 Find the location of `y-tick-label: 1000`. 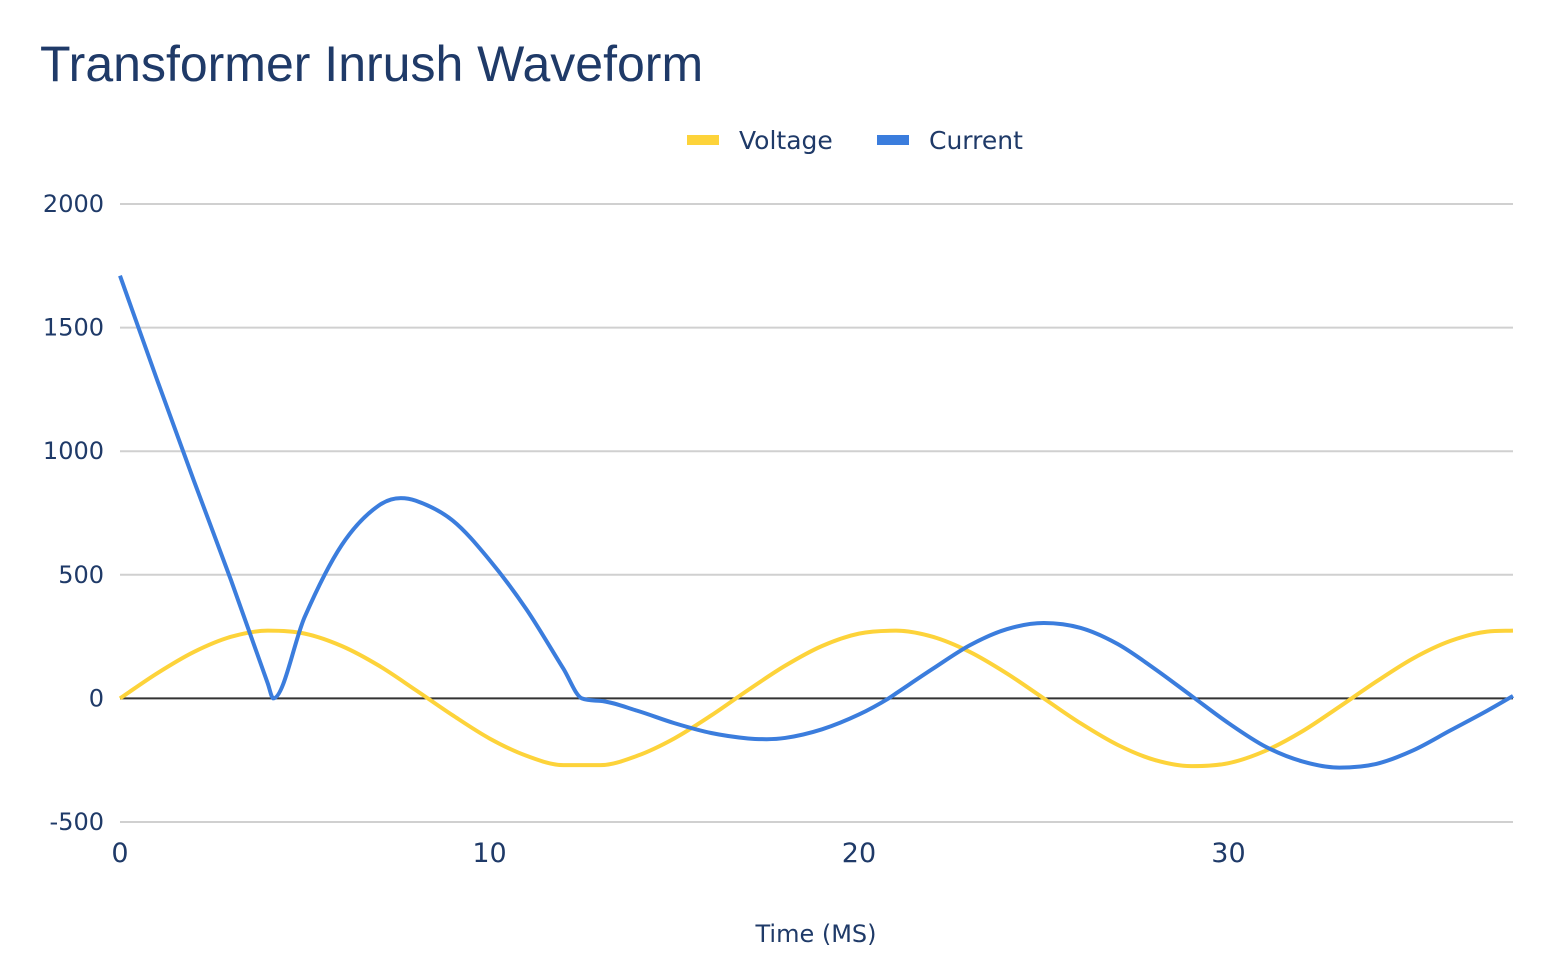

y-tick-label: 1000 is located at coordinates (73, 451).